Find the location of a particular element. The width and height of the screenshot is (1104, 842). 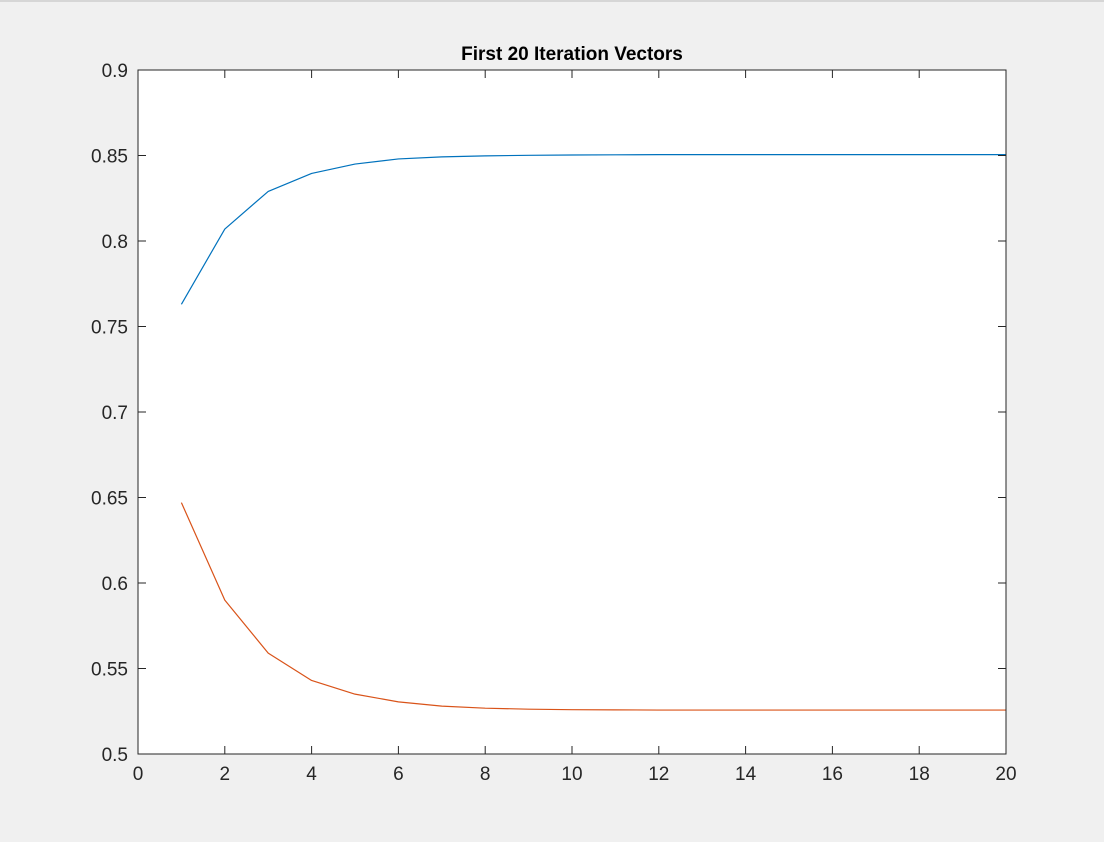

x-tick-label: 4 is located at coordinates (311, 774).